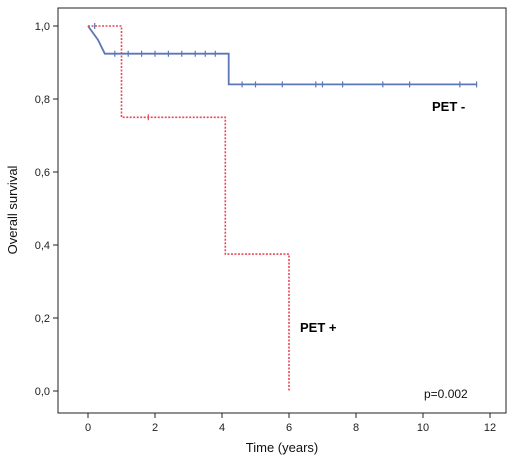  I want to click on x-axis-label: Time (years), so click(282, 447).